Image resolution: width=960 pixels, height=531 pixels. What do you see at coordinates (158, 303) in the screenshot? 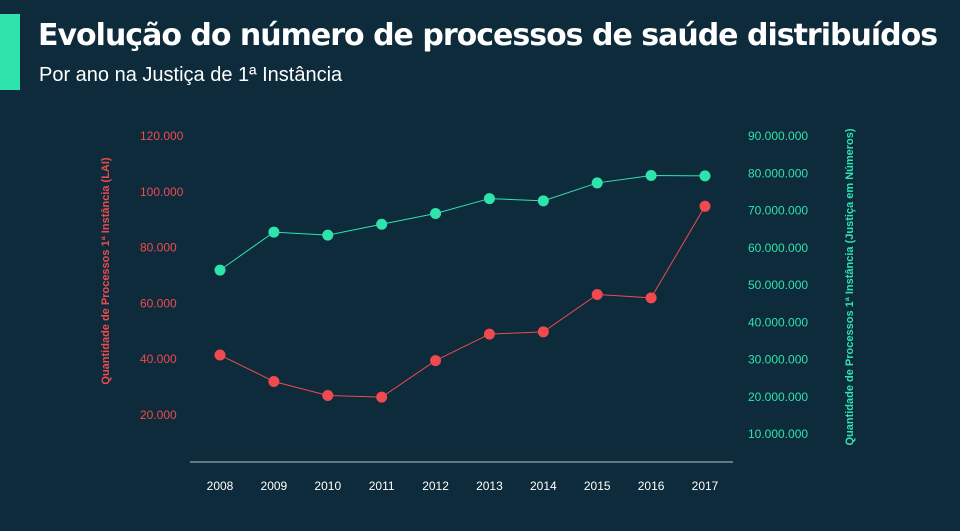
I see `left-tick-label: 60.000` at bounding box center [158, 303].